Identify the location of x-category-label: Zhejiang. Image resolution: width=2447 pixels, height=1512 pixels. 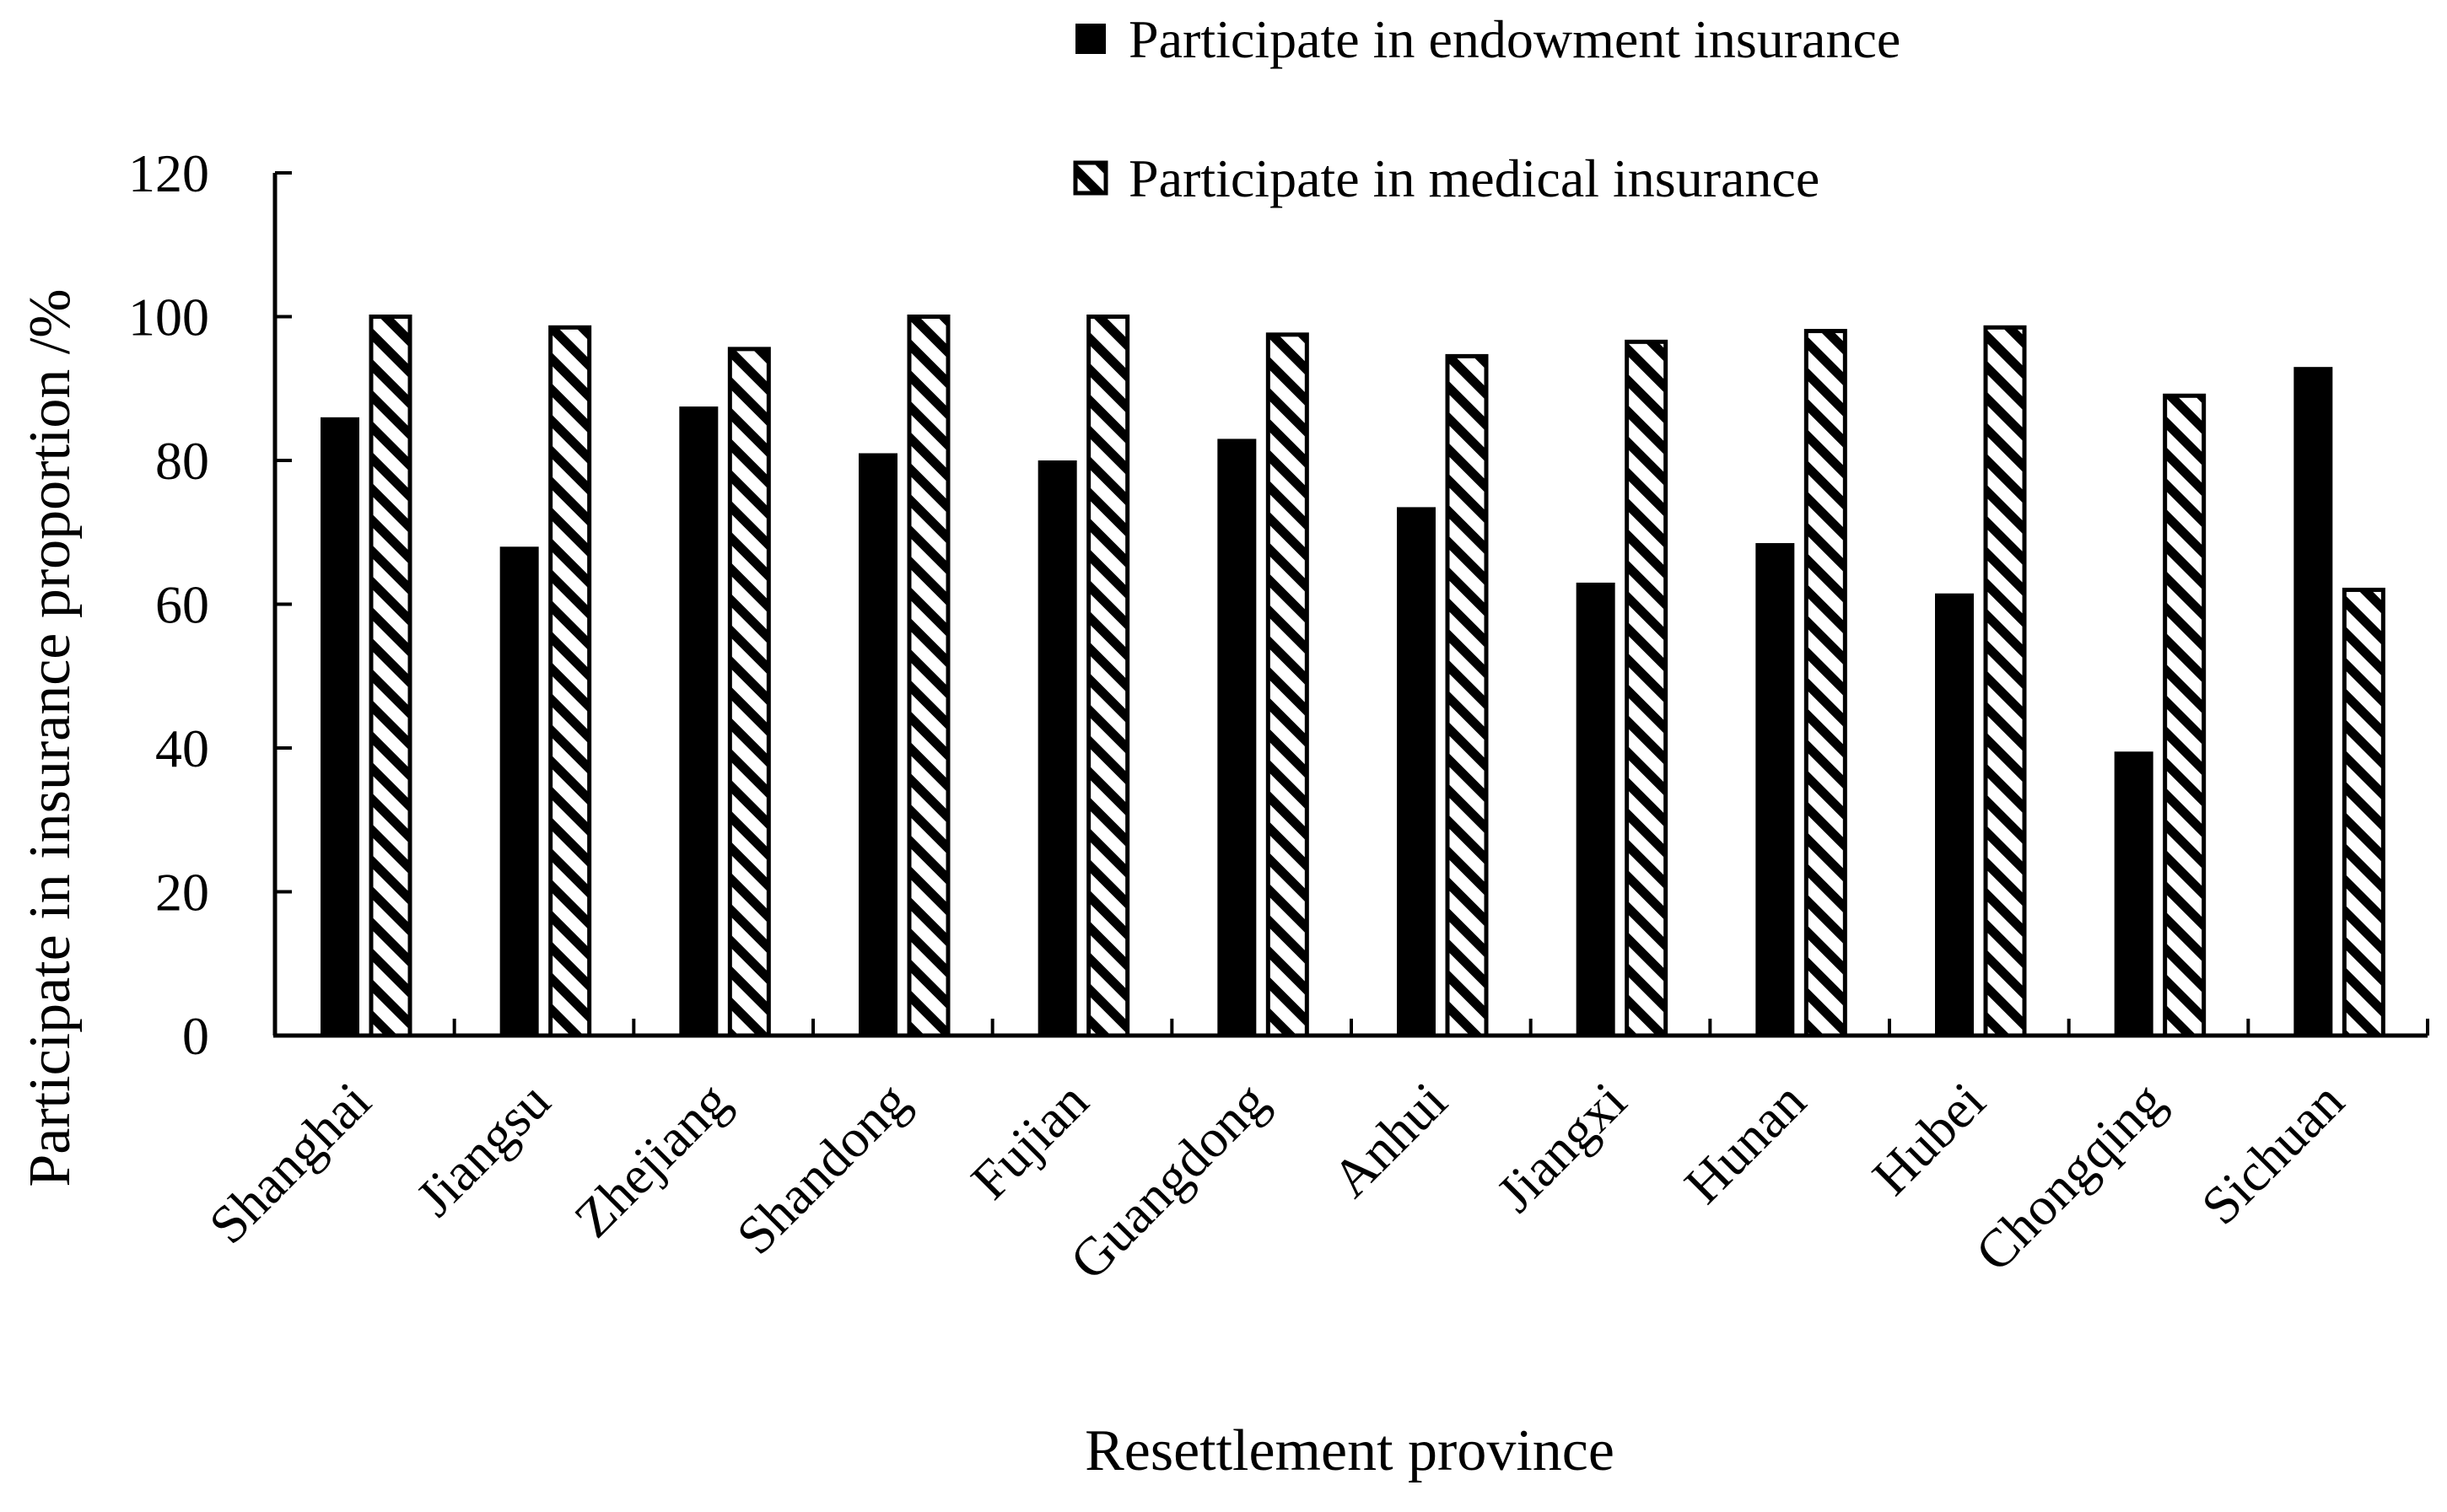
(652, 1160).